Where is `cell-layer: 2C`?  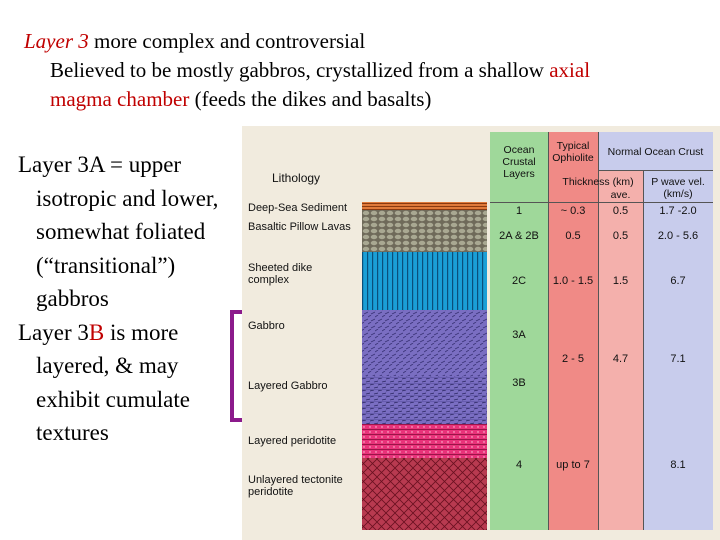 cell-layer: 2C is located at coordinates (519, 281).